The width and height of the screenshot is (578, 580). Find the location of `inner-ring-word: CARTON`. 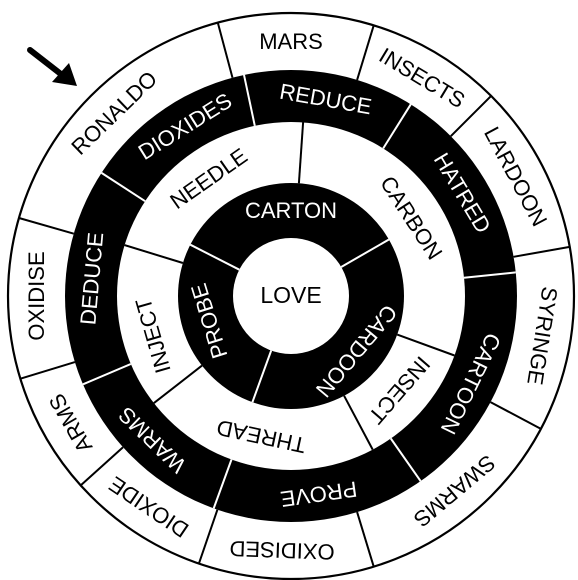

inner-ring-word: CARTON is located at coordinates (291, 210).